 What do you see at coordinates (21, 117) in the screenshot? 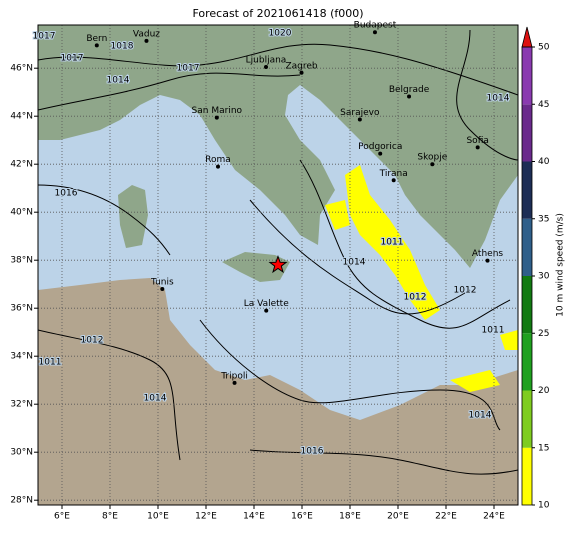
I see `y-tick-label: 44°N` at bounding box center [21, 117].